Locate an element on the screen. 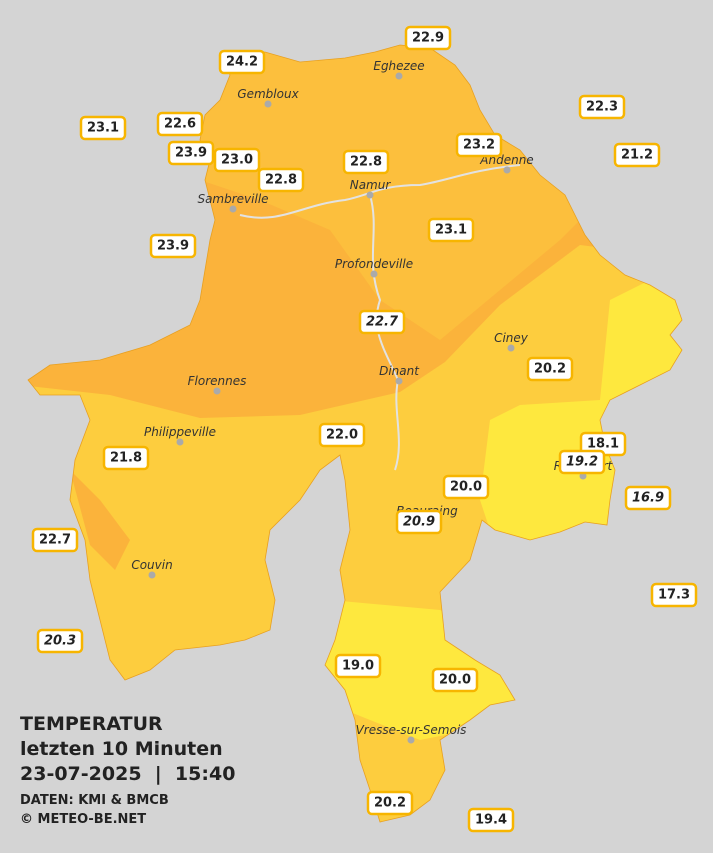  station-temp: 21.8 is located at coordinates (126, 458).